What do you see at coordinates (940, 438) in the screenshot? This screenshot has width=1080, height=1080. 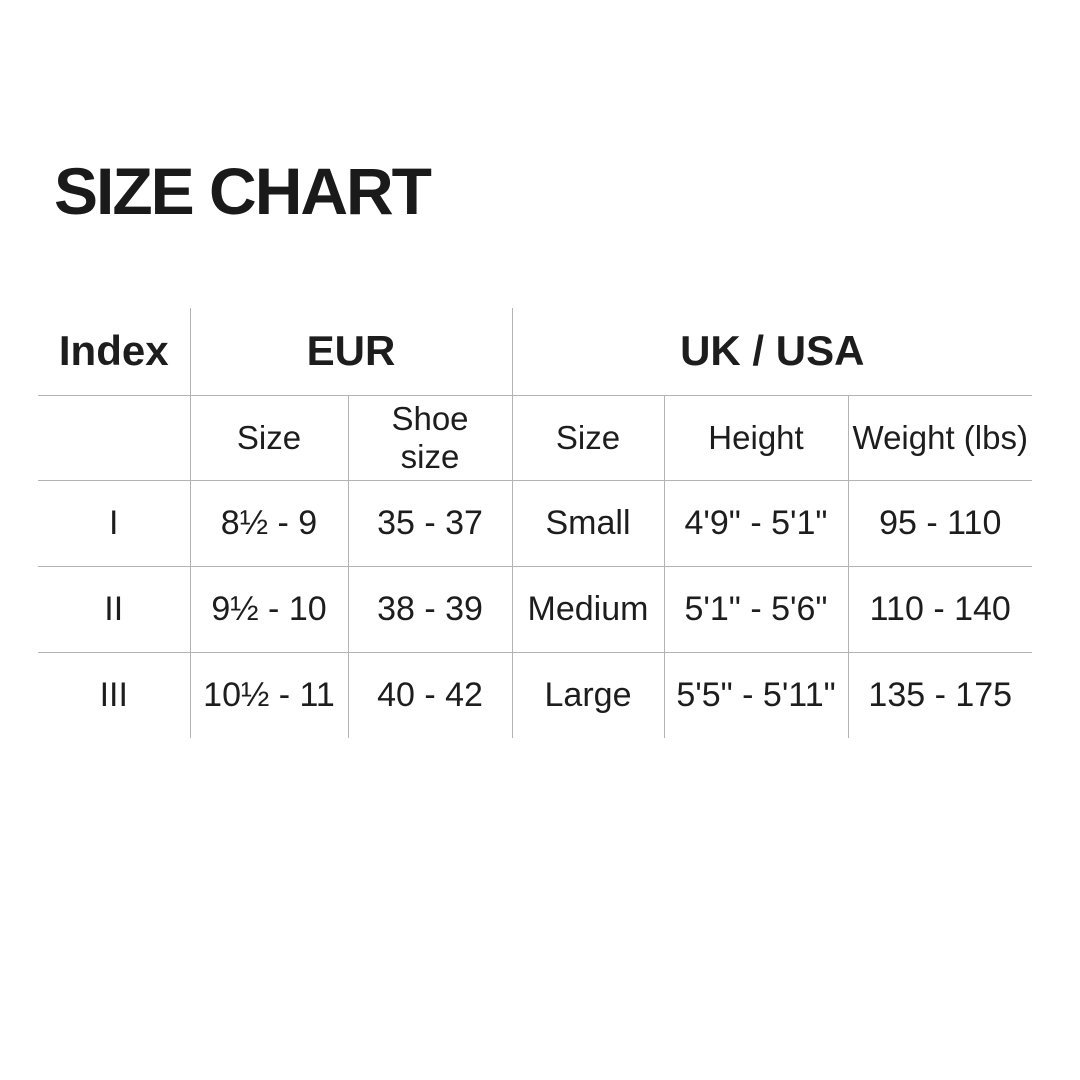 I see `sub-header-uk-weight: Weight (lbs)` at bounding box center [940, 438].